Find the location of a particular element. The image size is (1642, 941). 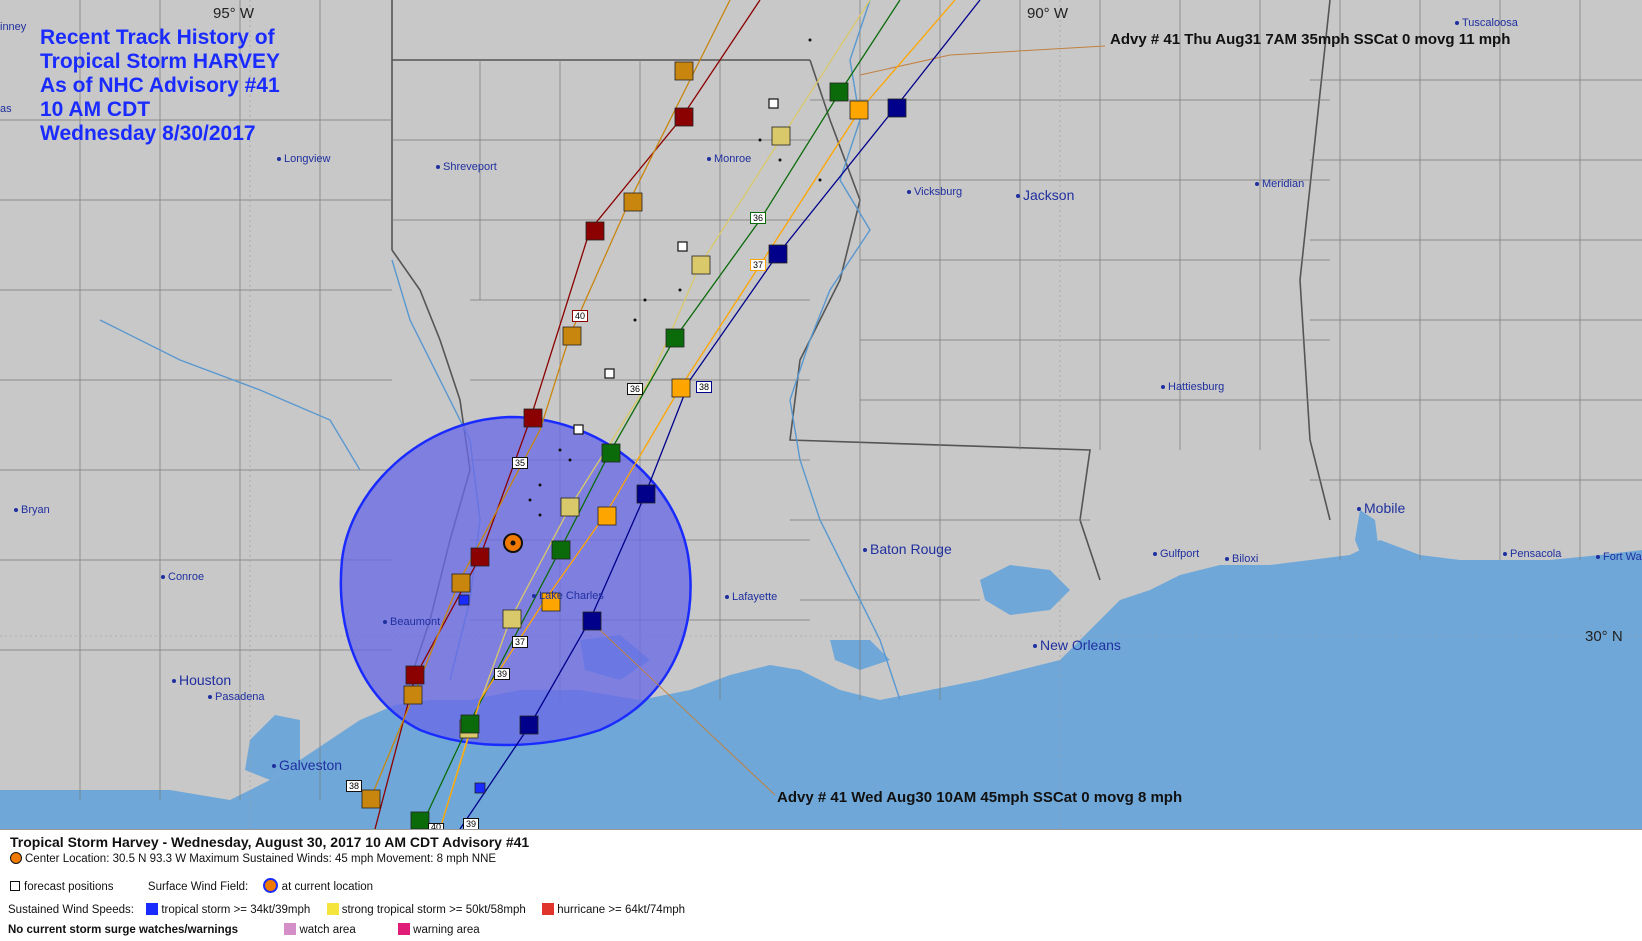

surface-wind-field-label: Surface Wind Field: is located at coordinates (198, 887).